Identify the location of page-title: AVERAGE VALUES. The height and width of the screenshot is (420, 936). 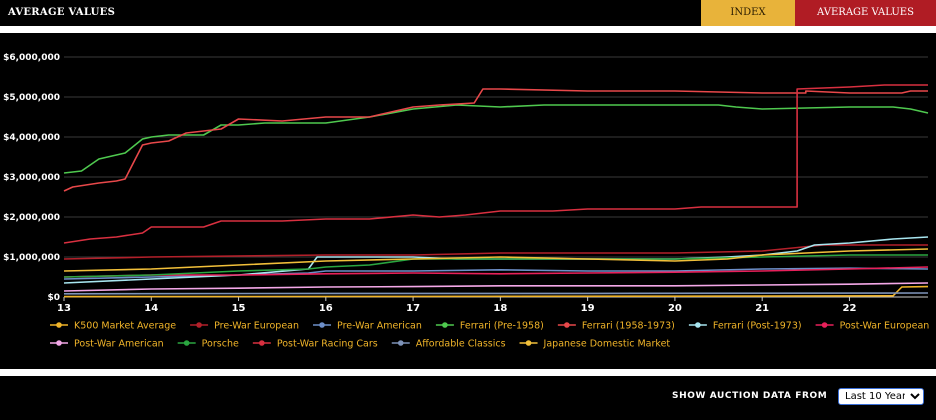
(62, 12).